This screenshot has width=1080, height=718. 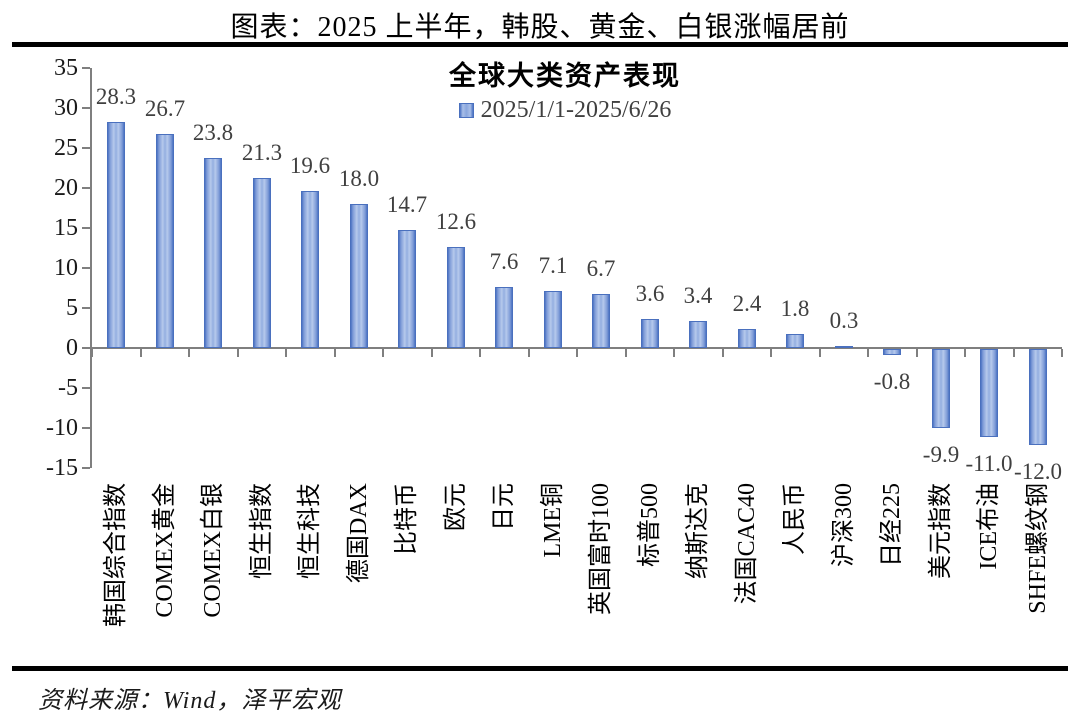 I want to click on category-label: 标普500, so click(x=650, y=525).